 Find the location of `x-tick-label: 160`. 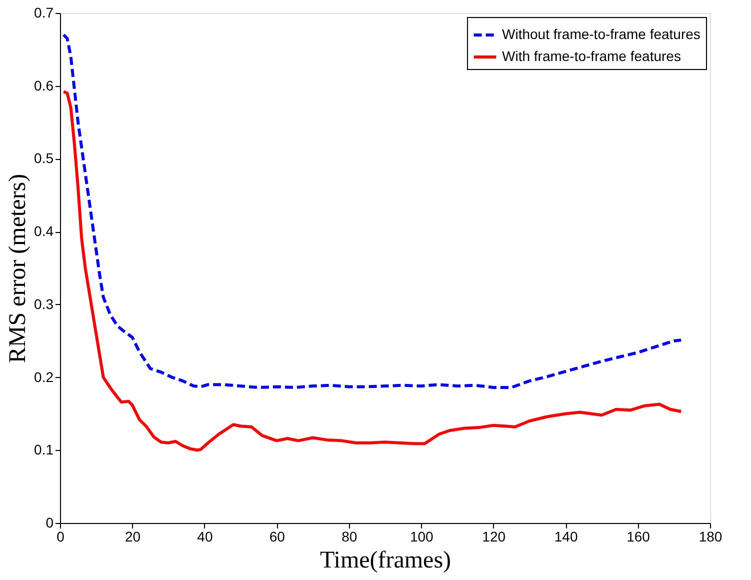

x-tick-label: 160 is located at coordinates (638, 536).